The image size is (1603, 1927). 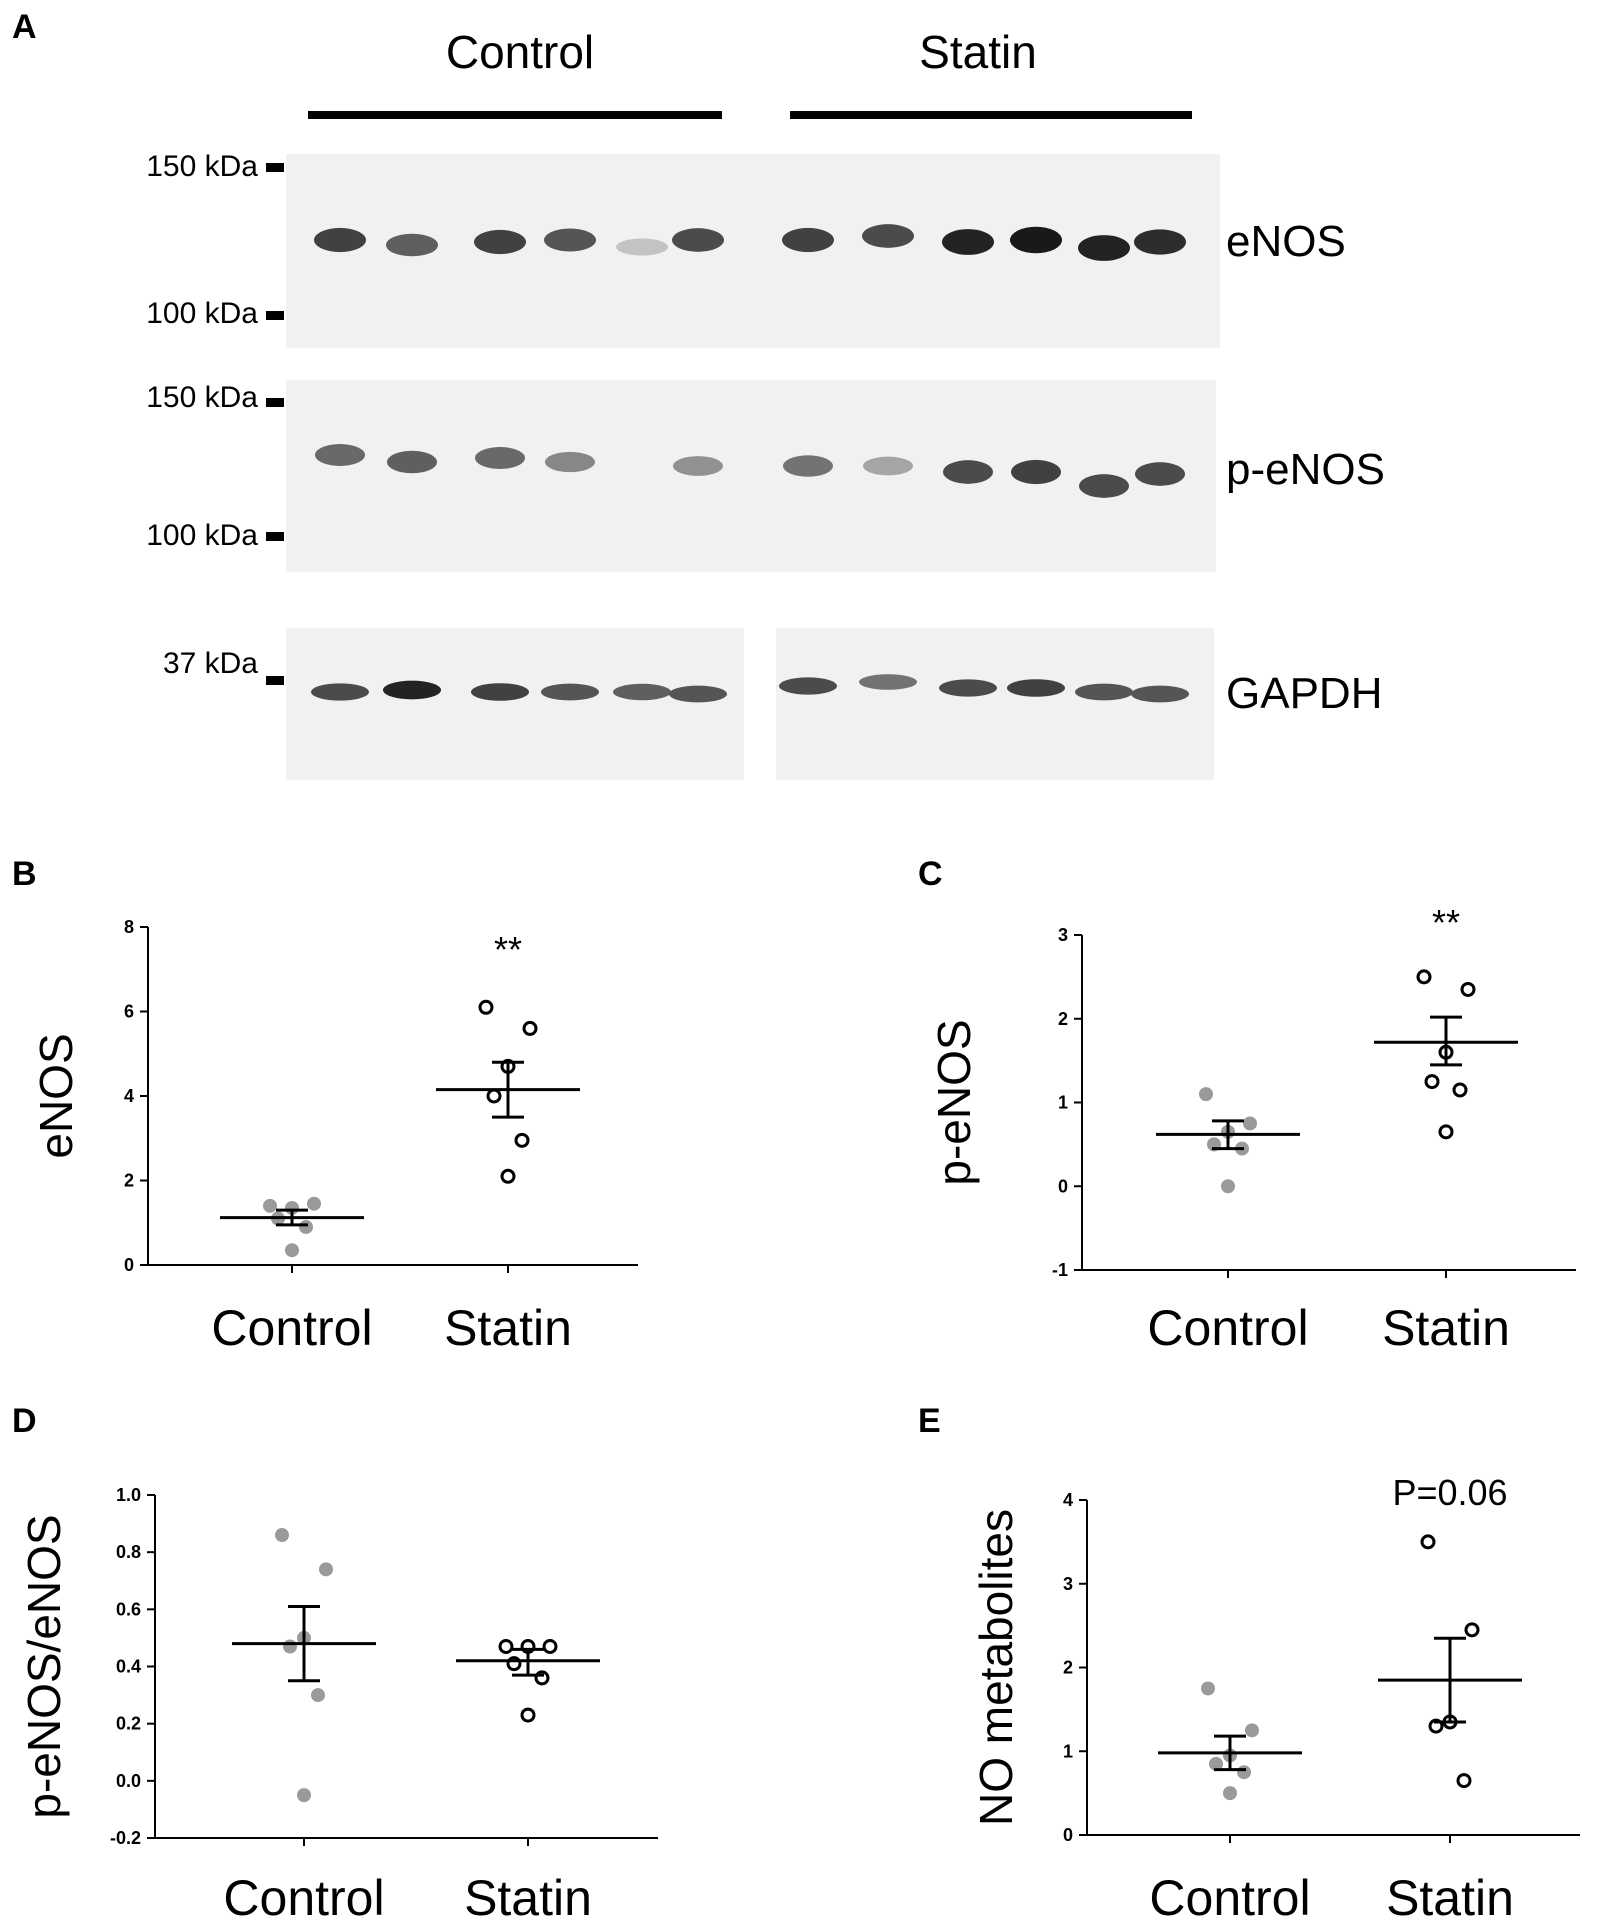 I want to click on chart-b-category-label: Control, so click(x=291, y=1328).